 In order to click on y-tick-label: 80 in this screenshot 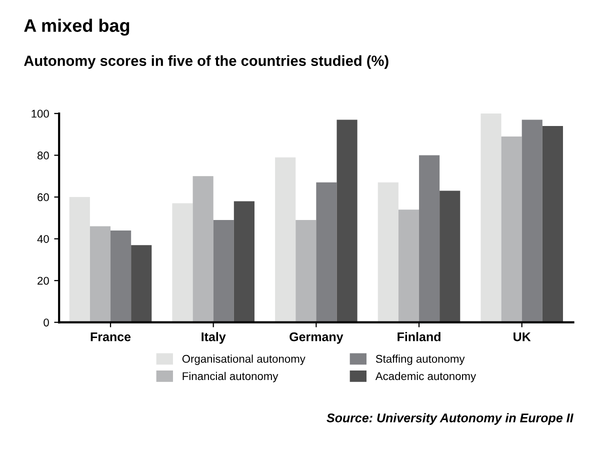, I will do `click(43, 156)`.